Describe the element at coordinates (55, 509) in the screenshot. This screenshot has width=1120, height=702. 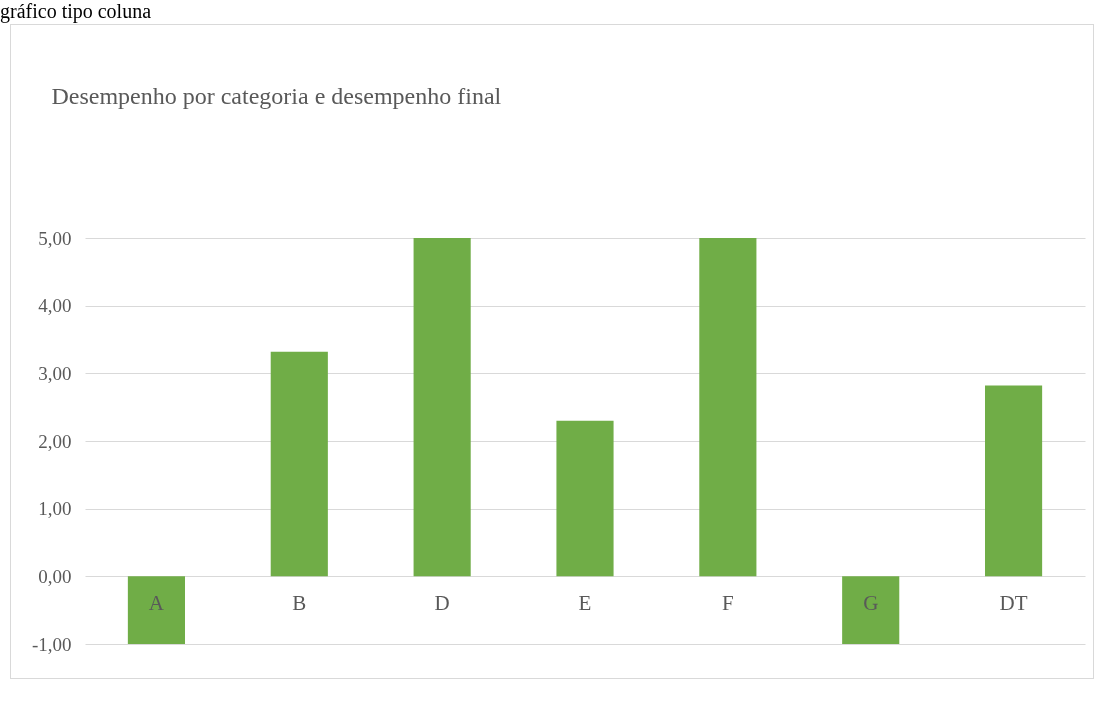
I see `y-tick-label: 1,00` at that location.